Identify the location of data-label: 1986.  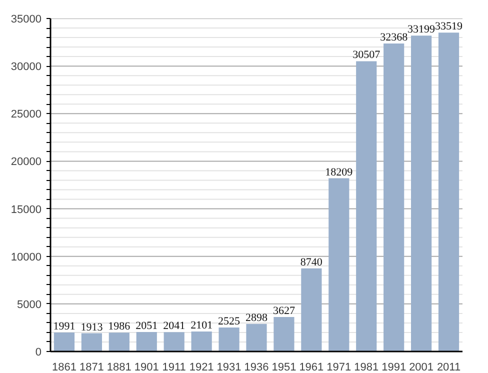
(119, 326).